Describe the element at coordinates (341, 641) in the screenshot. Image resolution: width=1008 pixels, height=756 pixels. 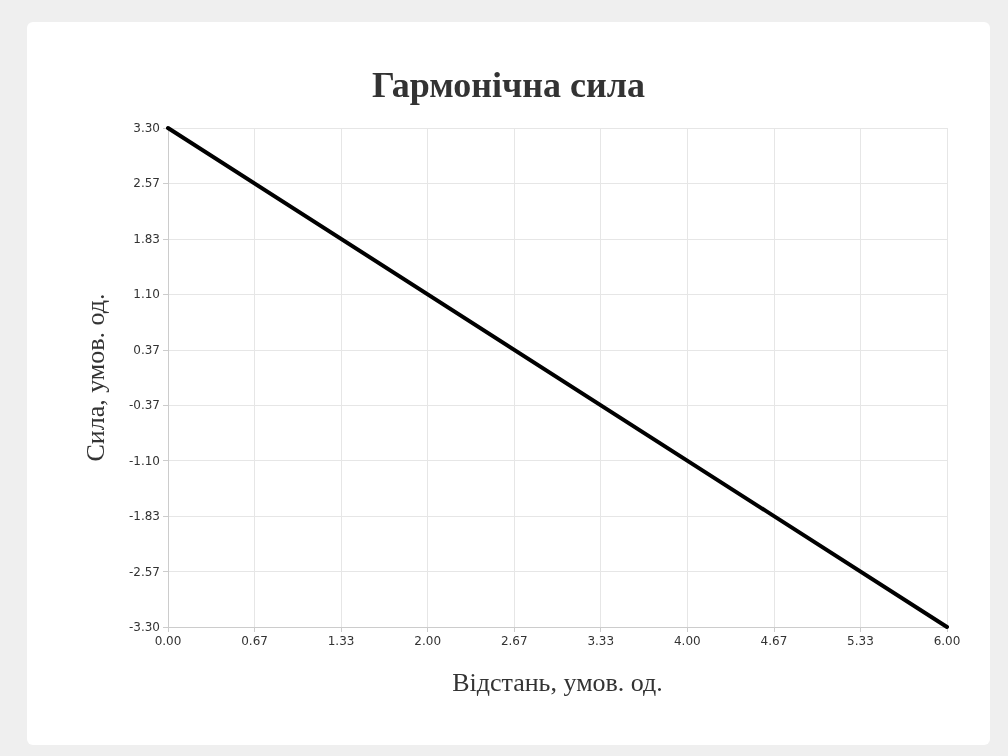
I see `x-tick-label: 1.33` at that location.